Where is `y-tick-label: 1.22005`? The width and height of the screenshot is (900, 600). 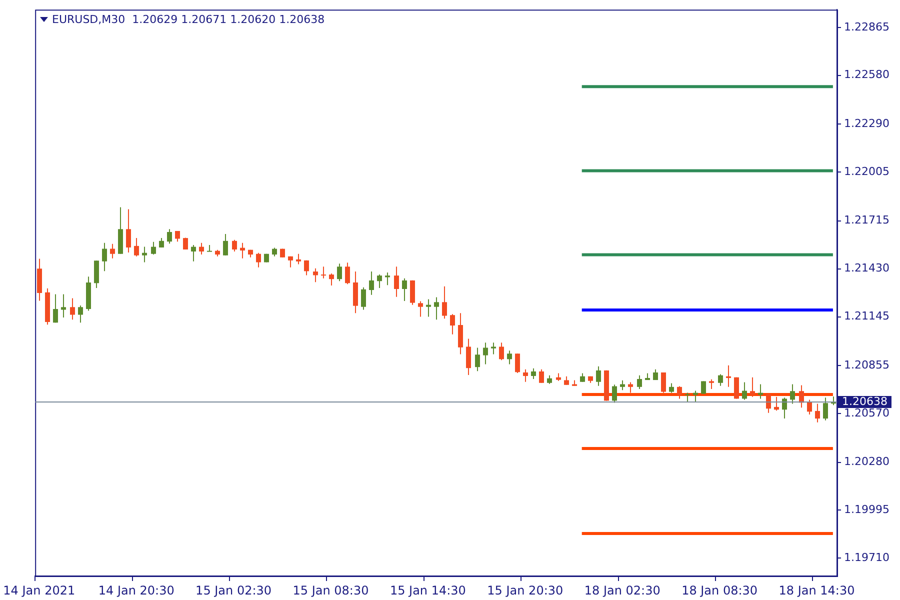 y-tick-label: 1.22005 is located at coordinates (867, 171).